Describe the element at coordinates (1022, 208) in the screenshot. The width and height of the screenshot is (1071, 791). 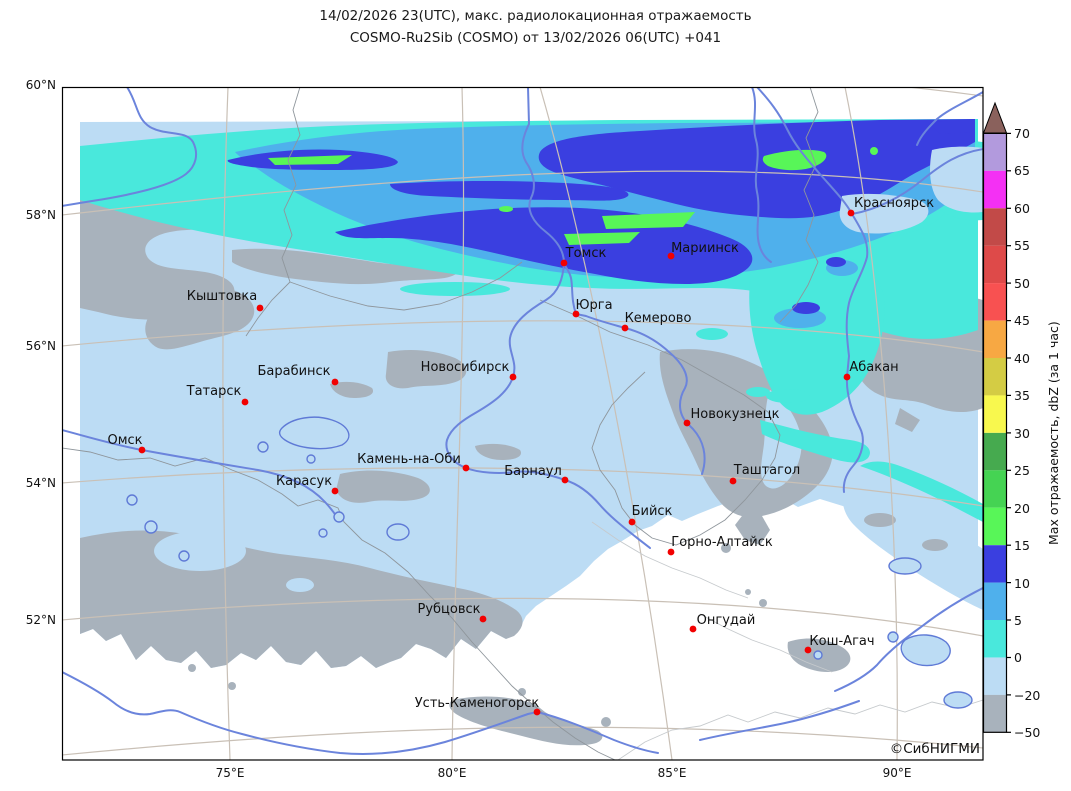
I see `colorbar-tick-60: 60` at that location.